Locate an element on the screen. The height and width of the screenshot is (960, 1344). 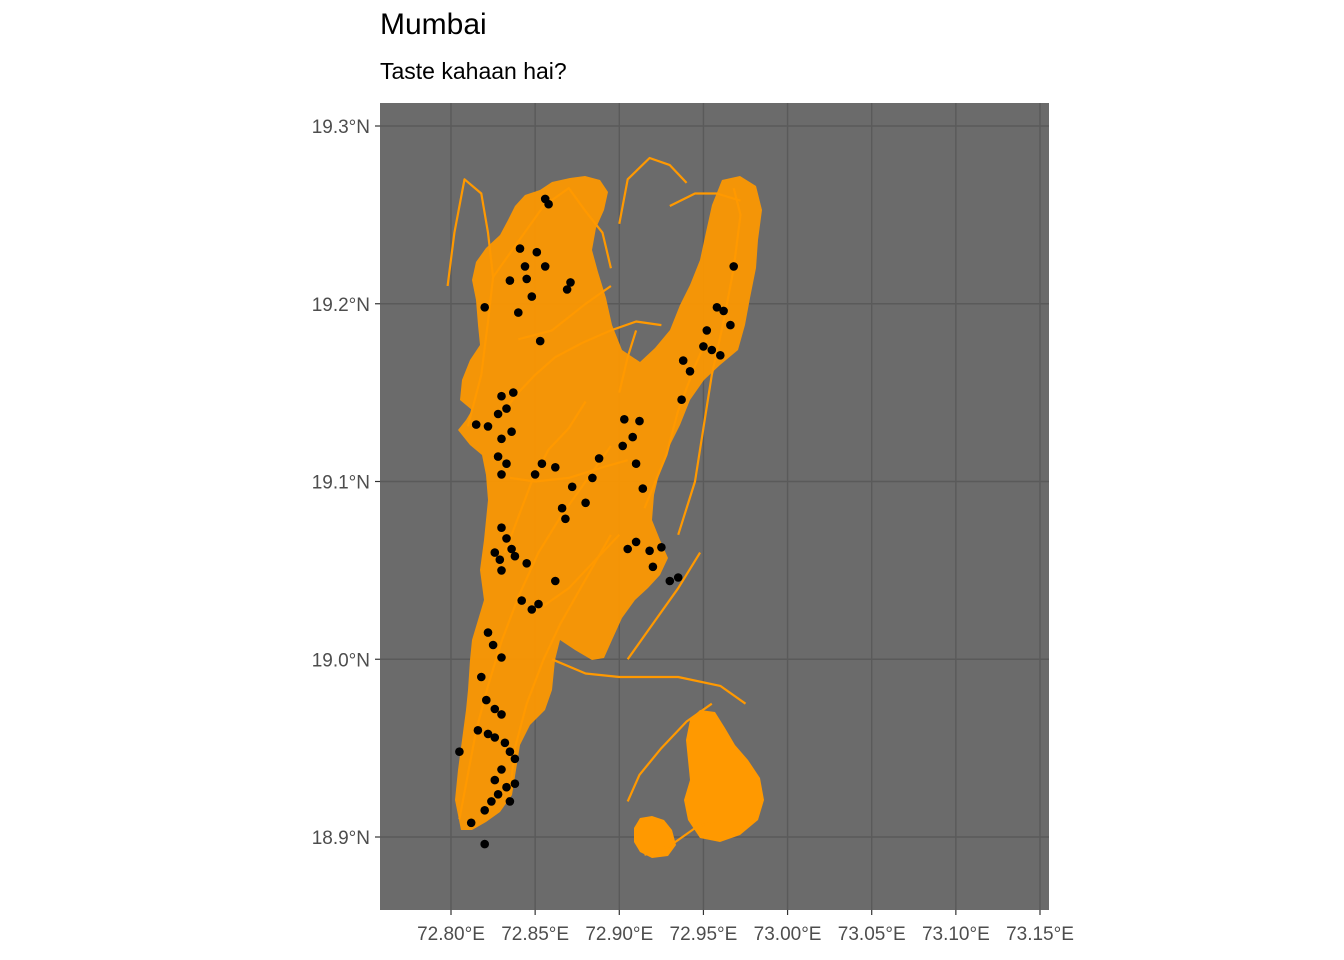
x-tick-label: 72.95°E is located at coordinates (704, 934).